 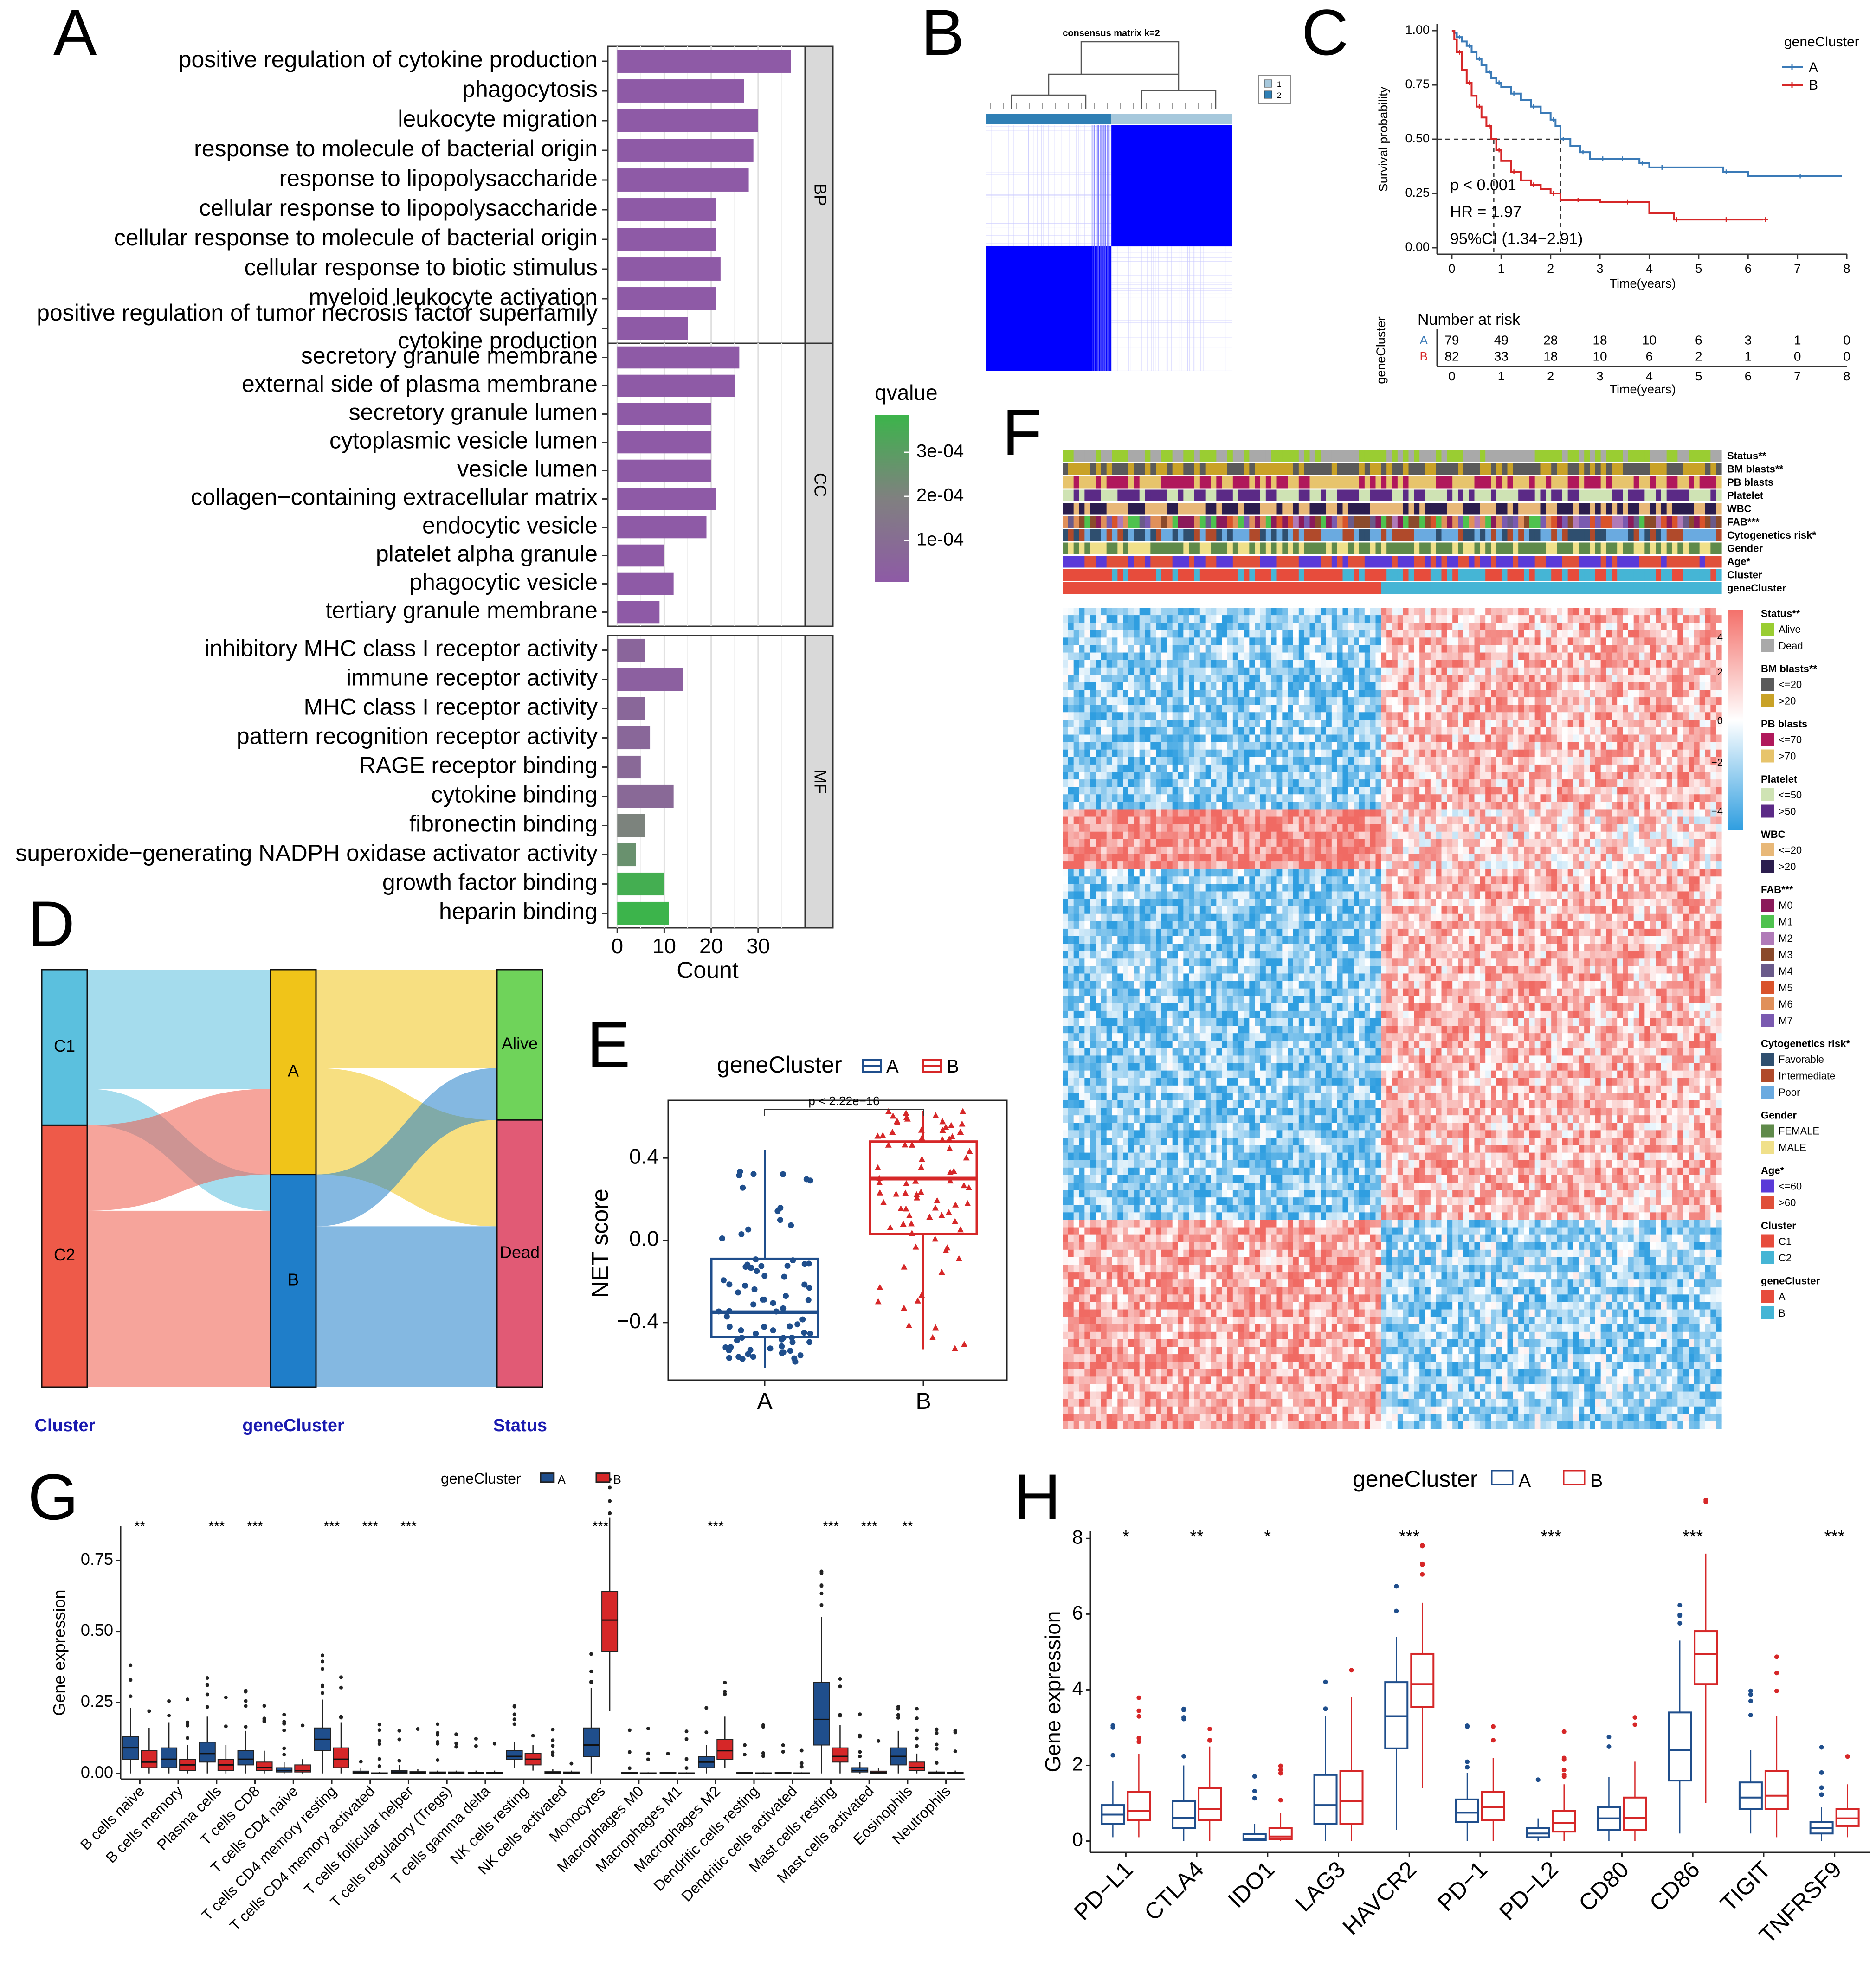 I want to click on tick-label-y: 0.50, so click(x=1418, y=138).